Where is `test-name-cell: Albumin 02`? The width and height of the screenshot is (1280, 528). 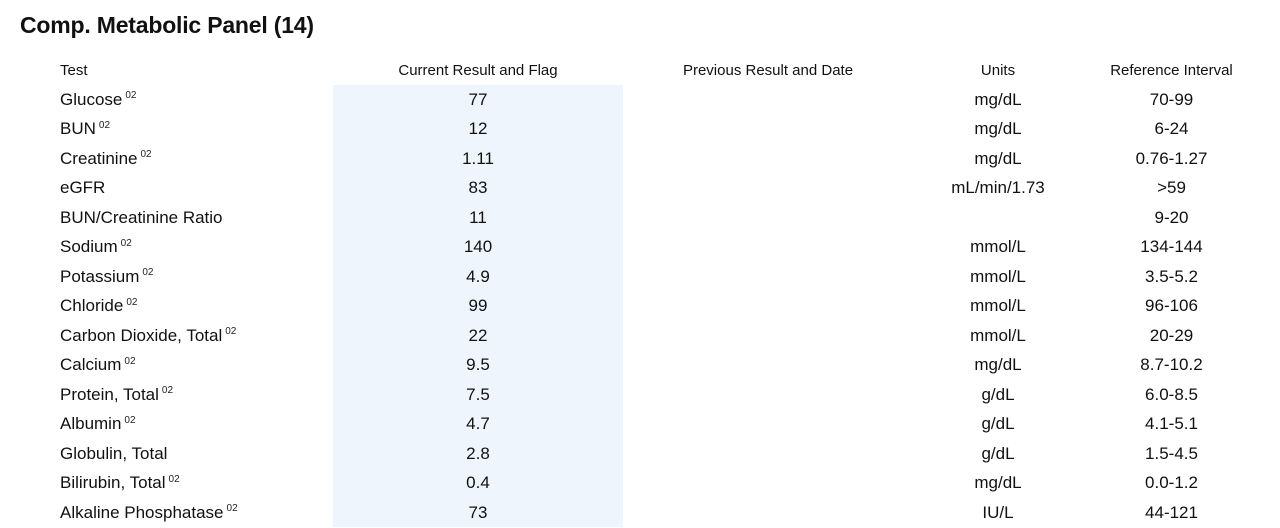 test-name-cell: Albumin 02 is located at coordinates (166, 425).